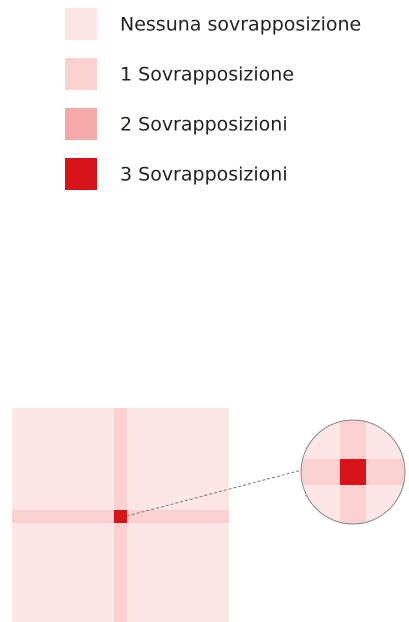  Describe the element at coordinates (120, 516) in the screenshot. I see `overlap-center` at that location.